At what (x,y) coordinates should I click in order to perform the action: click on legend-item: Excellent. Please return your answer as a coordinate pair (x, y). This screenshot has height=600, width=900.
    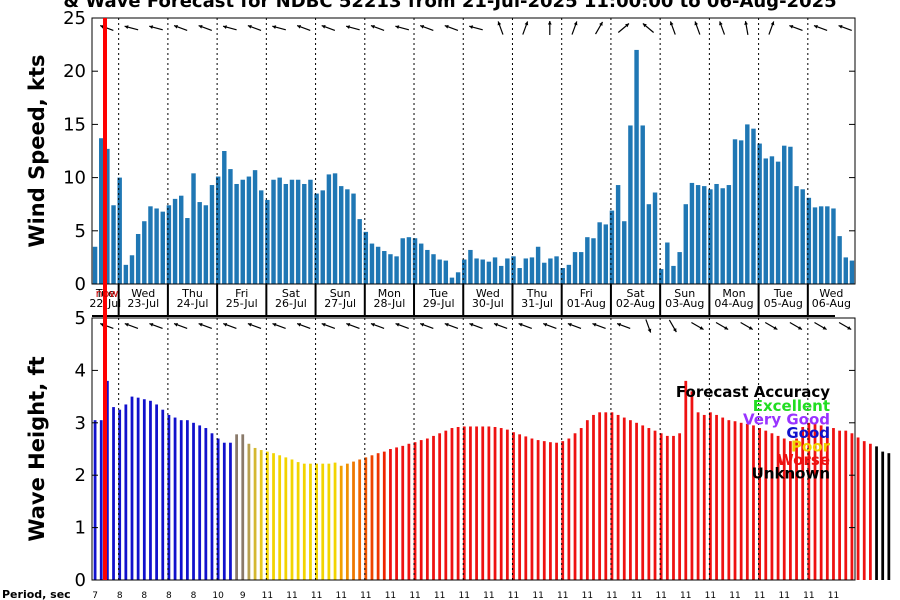
    Looking at the image, I should click on (791, 406).